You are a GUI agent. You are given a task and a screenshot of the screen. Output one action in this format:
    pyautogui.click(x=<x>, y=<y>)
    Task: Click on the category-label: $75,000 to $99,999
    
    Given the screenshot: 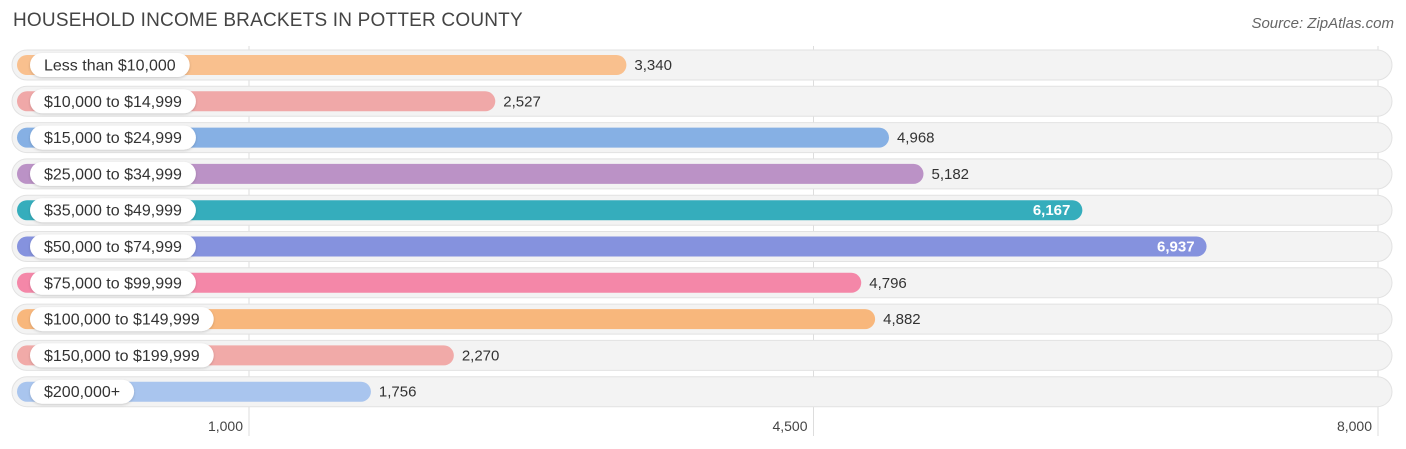 What is the action you would take?
    pyautogui.click(x=113, y=283)
    